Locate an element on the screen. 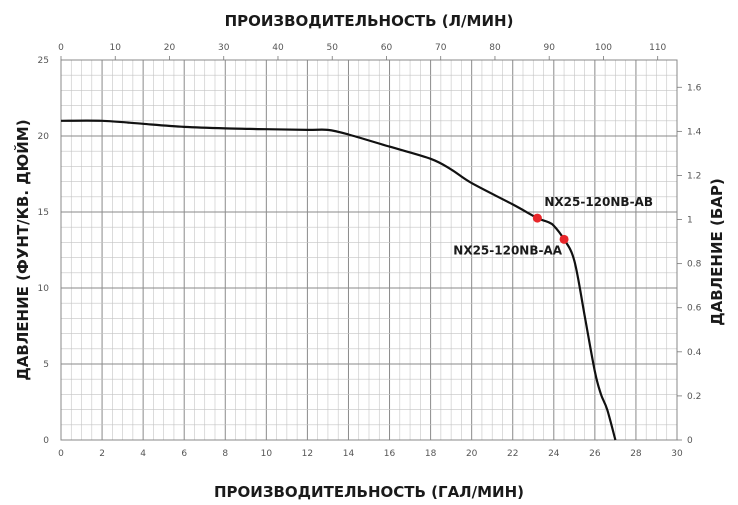 The image size is (738, 505). y-right-tick-label: 0 is located at coordinates (690, 441).